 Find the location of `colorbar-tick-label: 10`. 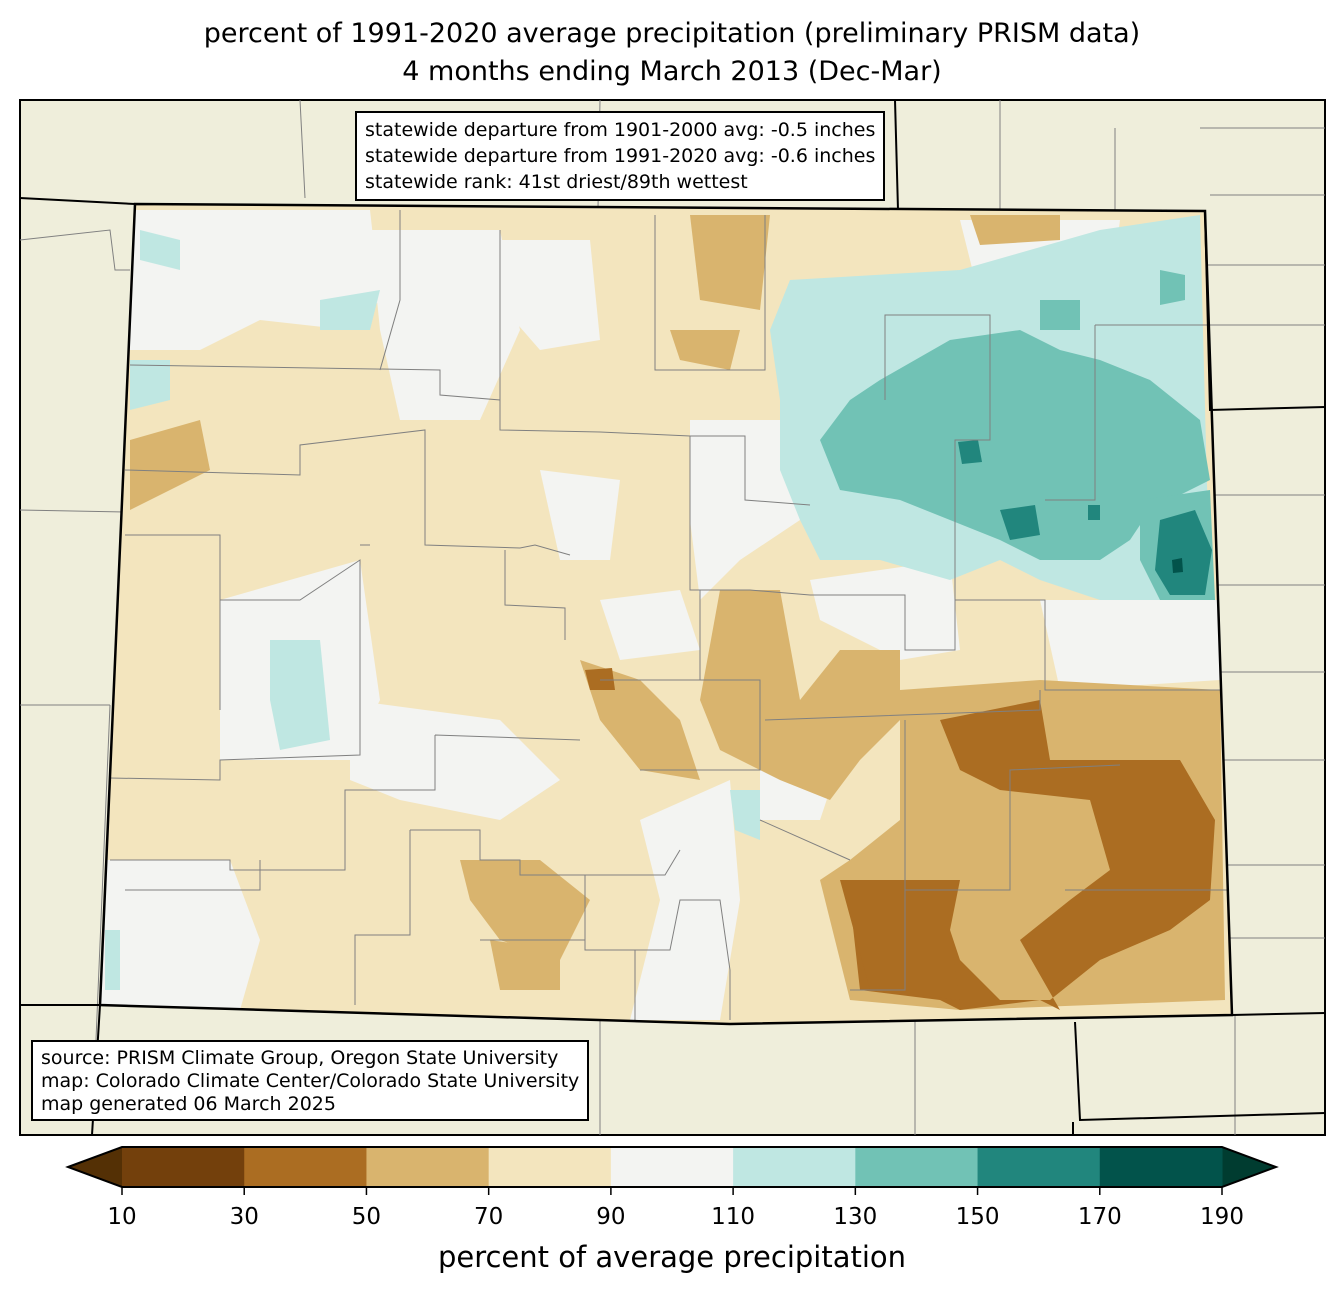

colorbar-tick-label: 10 is located at coordinates (122, 1217).